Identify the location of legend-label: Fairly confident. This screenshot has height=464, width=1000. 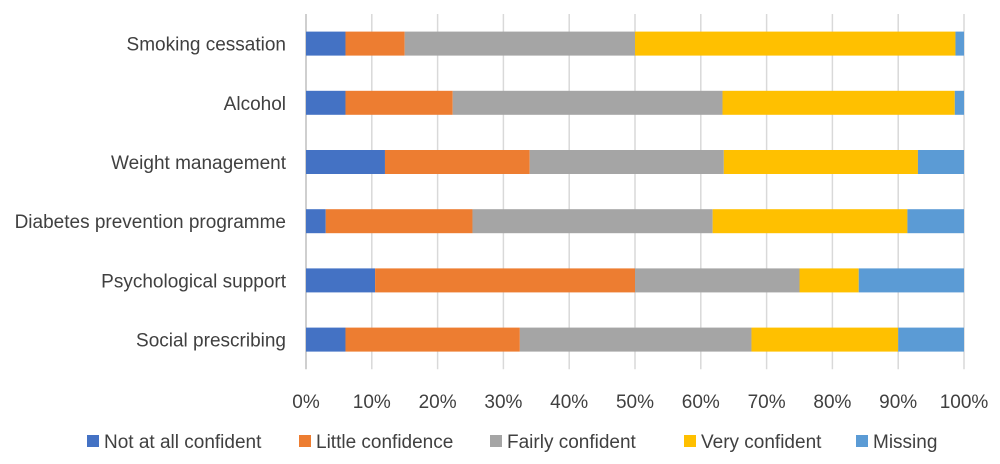
(572, 442).